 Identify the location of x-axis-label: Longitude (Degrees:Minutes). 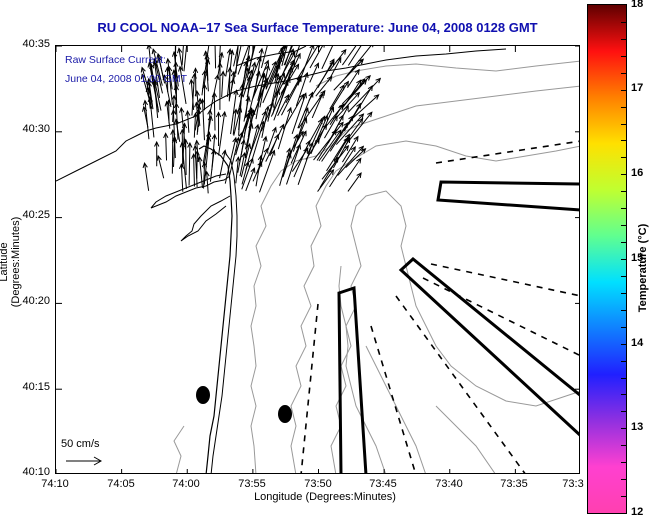
(325, 497).